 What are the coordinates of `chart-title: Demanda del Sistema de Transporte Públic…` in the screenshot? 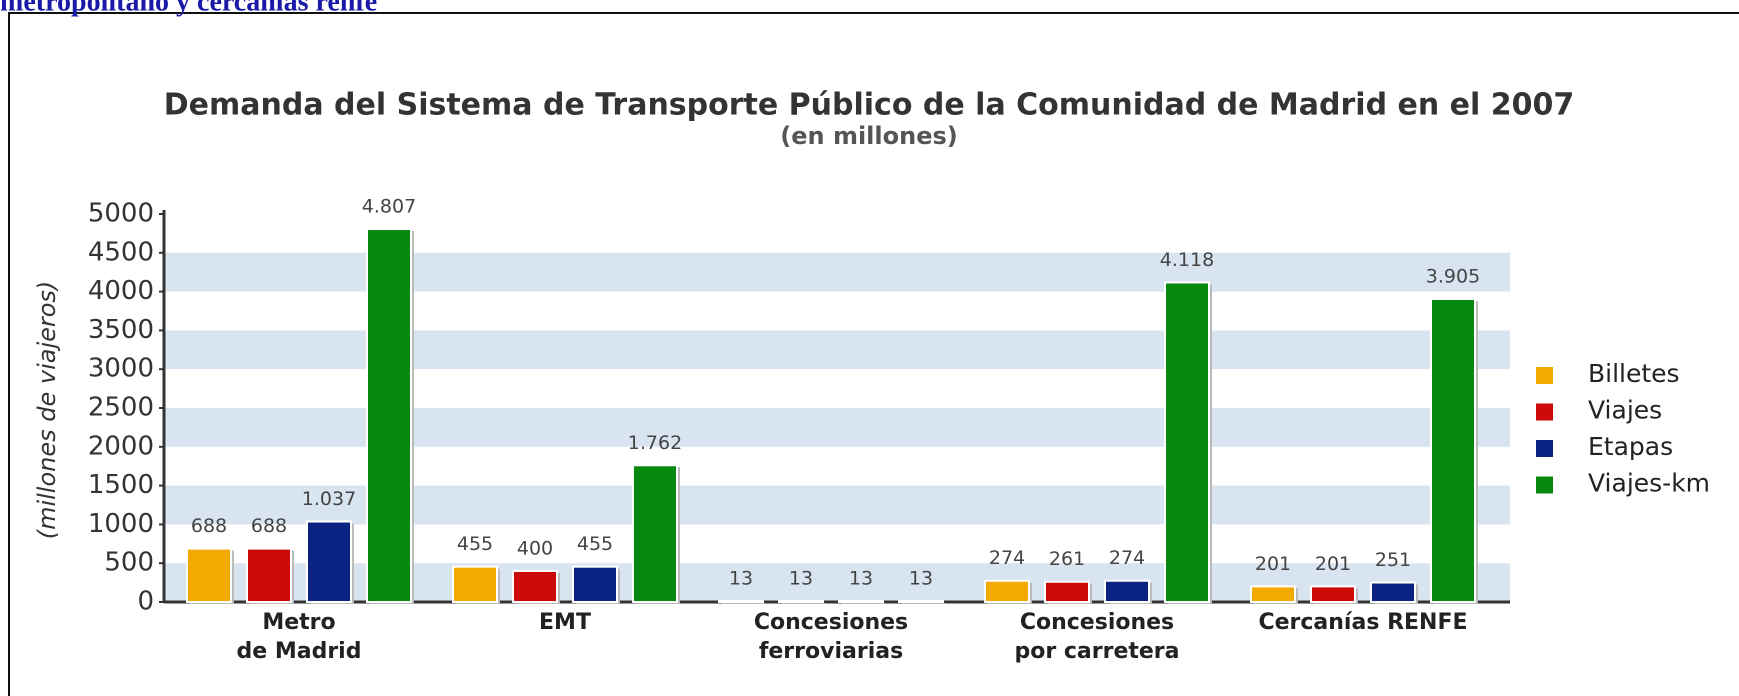 It's located at (869, 105).